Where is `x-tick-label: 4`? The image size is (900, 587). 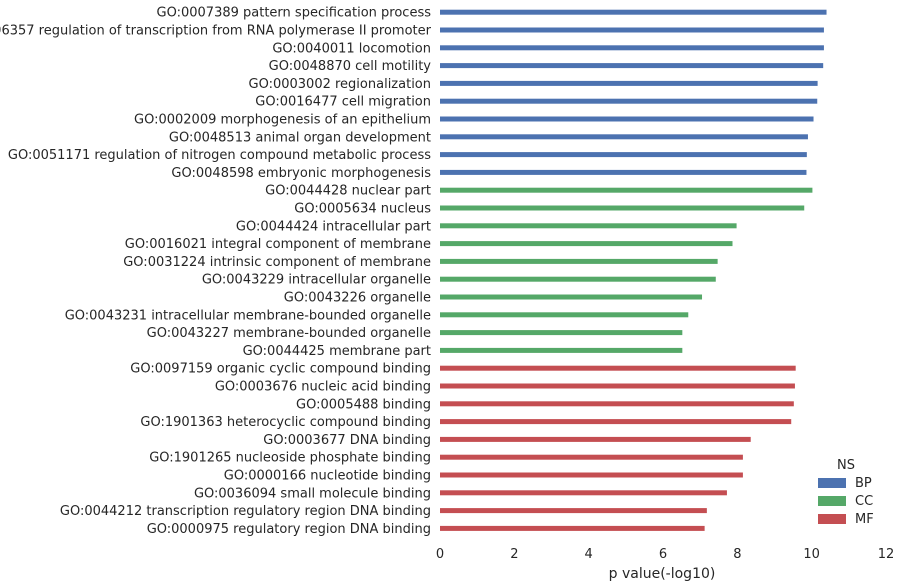
x-tick-label: 4 is located at coordinates (589, 554).